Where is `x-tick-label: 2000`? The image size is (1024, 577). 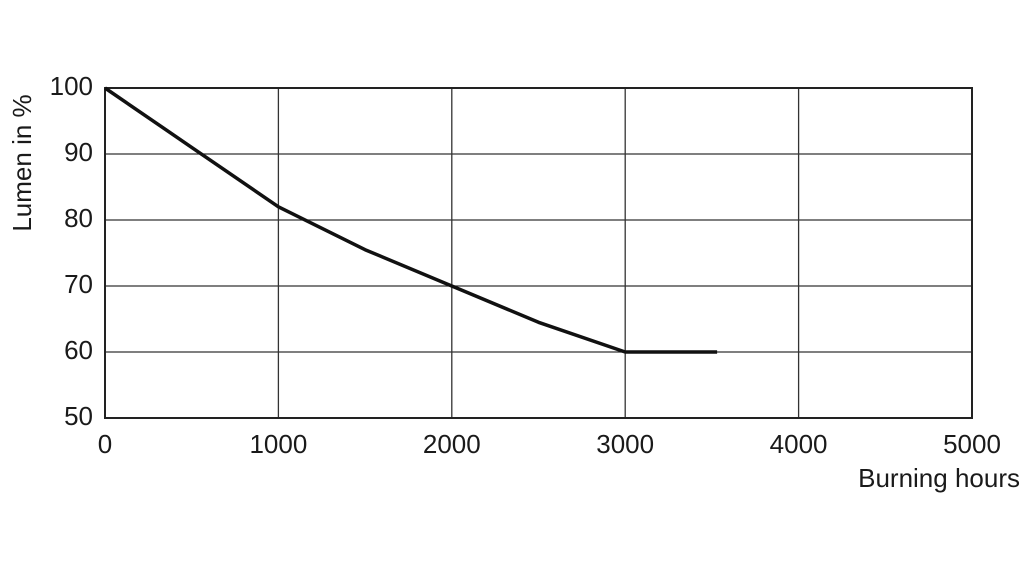 x-tick-label: 2000 is located at coordinates (452, 444).